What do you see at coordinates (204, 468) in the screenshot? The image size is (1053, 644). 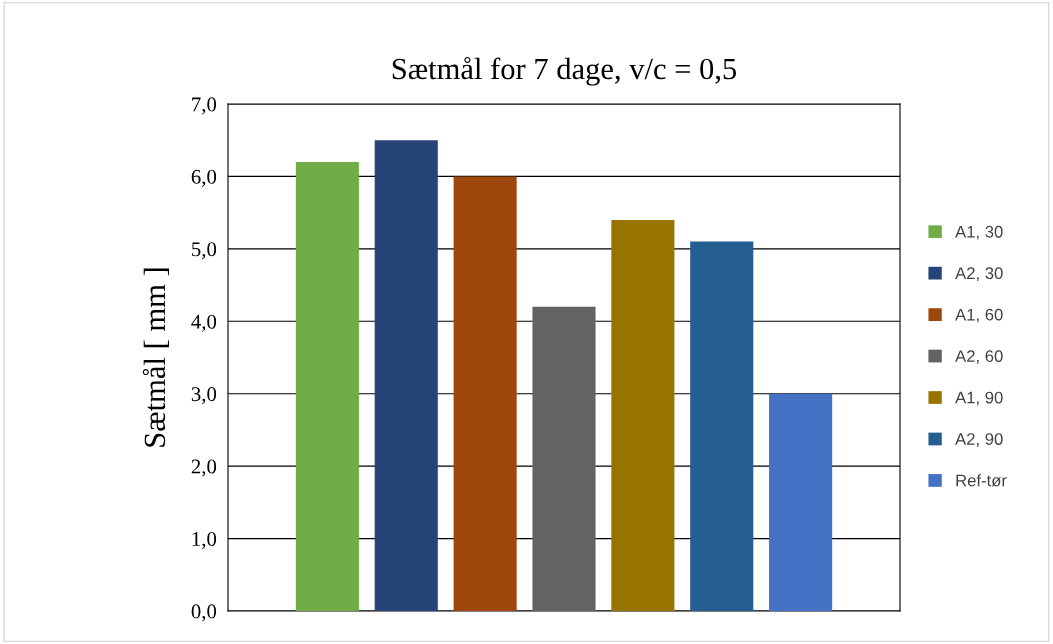 I see `y-tick-label: 2,0` at bounding box center [204, 468].